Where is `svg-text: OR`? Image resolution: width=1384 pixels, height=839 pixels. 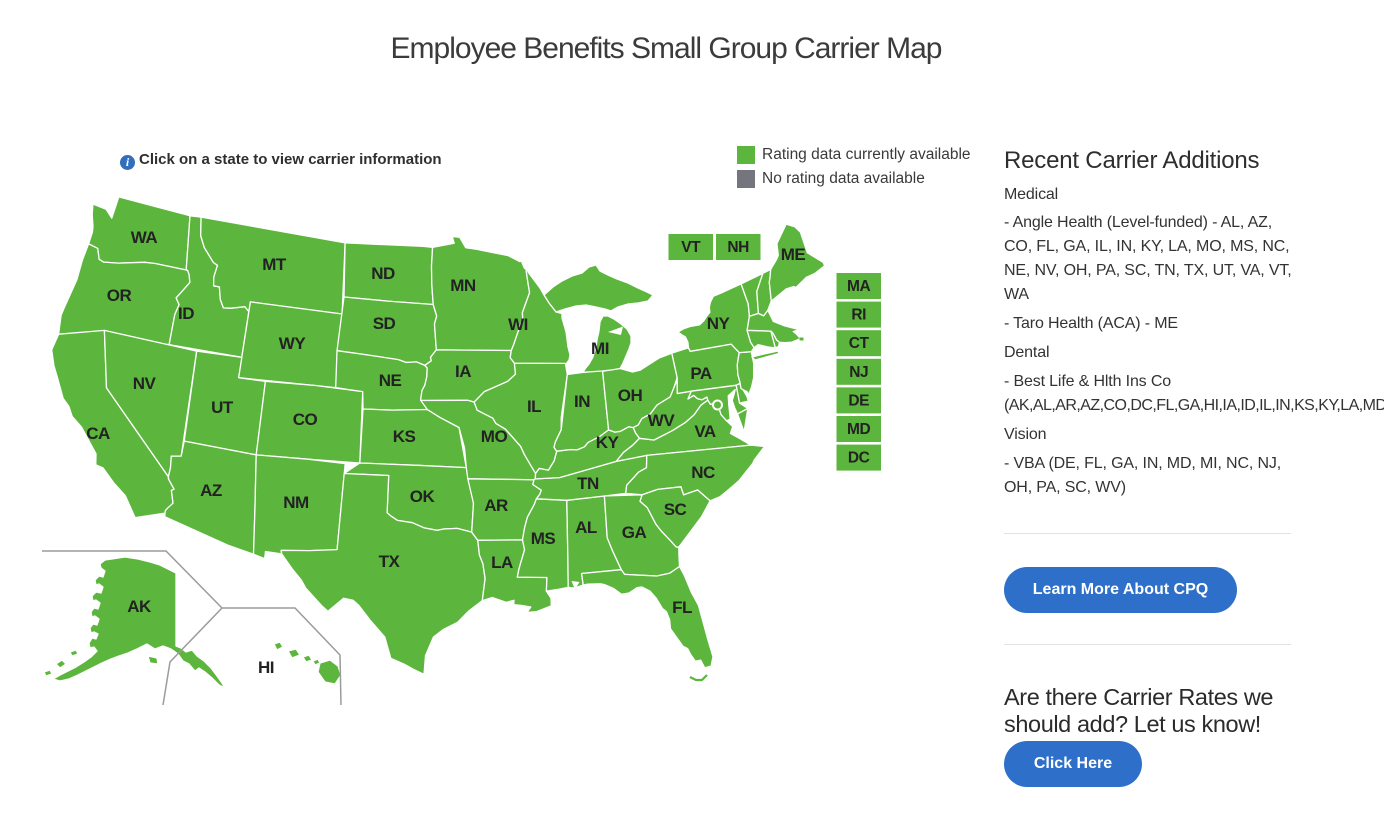 svg-text: OR is located at coordinates (119, 295).